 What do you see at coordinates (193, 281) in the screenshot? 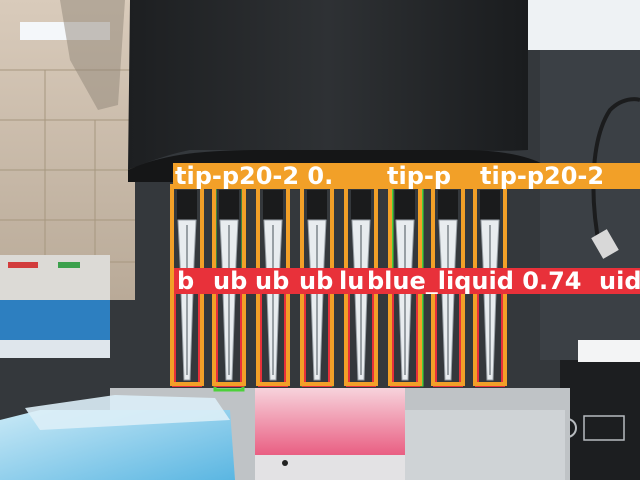
I see `liquid-label-1: b` at bounding box center [193, 281].